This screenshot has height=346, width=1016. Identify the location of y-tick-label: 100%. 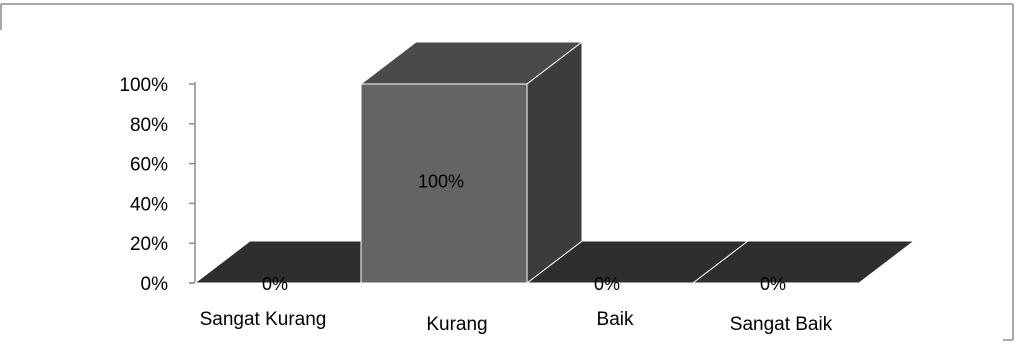
(143, 85).